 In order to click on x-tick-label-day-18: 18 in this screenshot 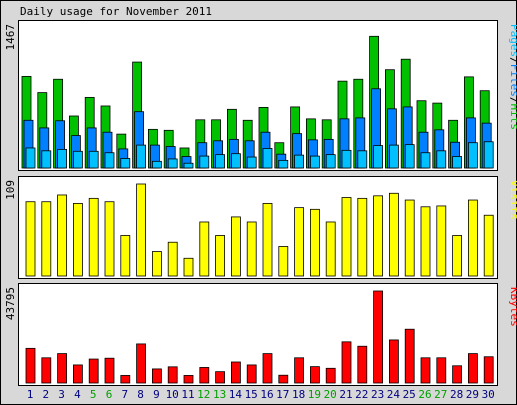, I will do `click(298, 394)`.